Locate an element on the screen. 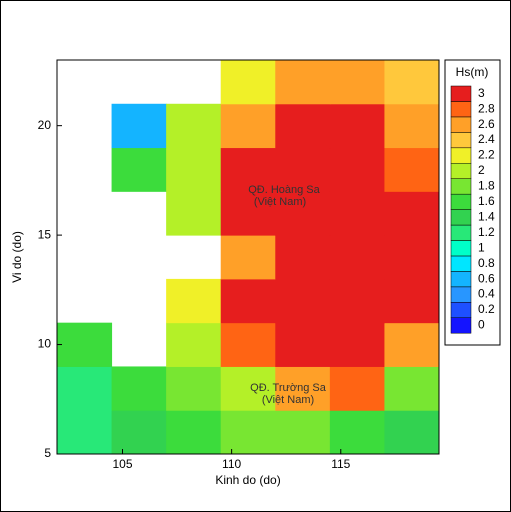 The height and width of the screenshot is (512, 511). x-tick-label: 105 is located at coordinates (122, 464).